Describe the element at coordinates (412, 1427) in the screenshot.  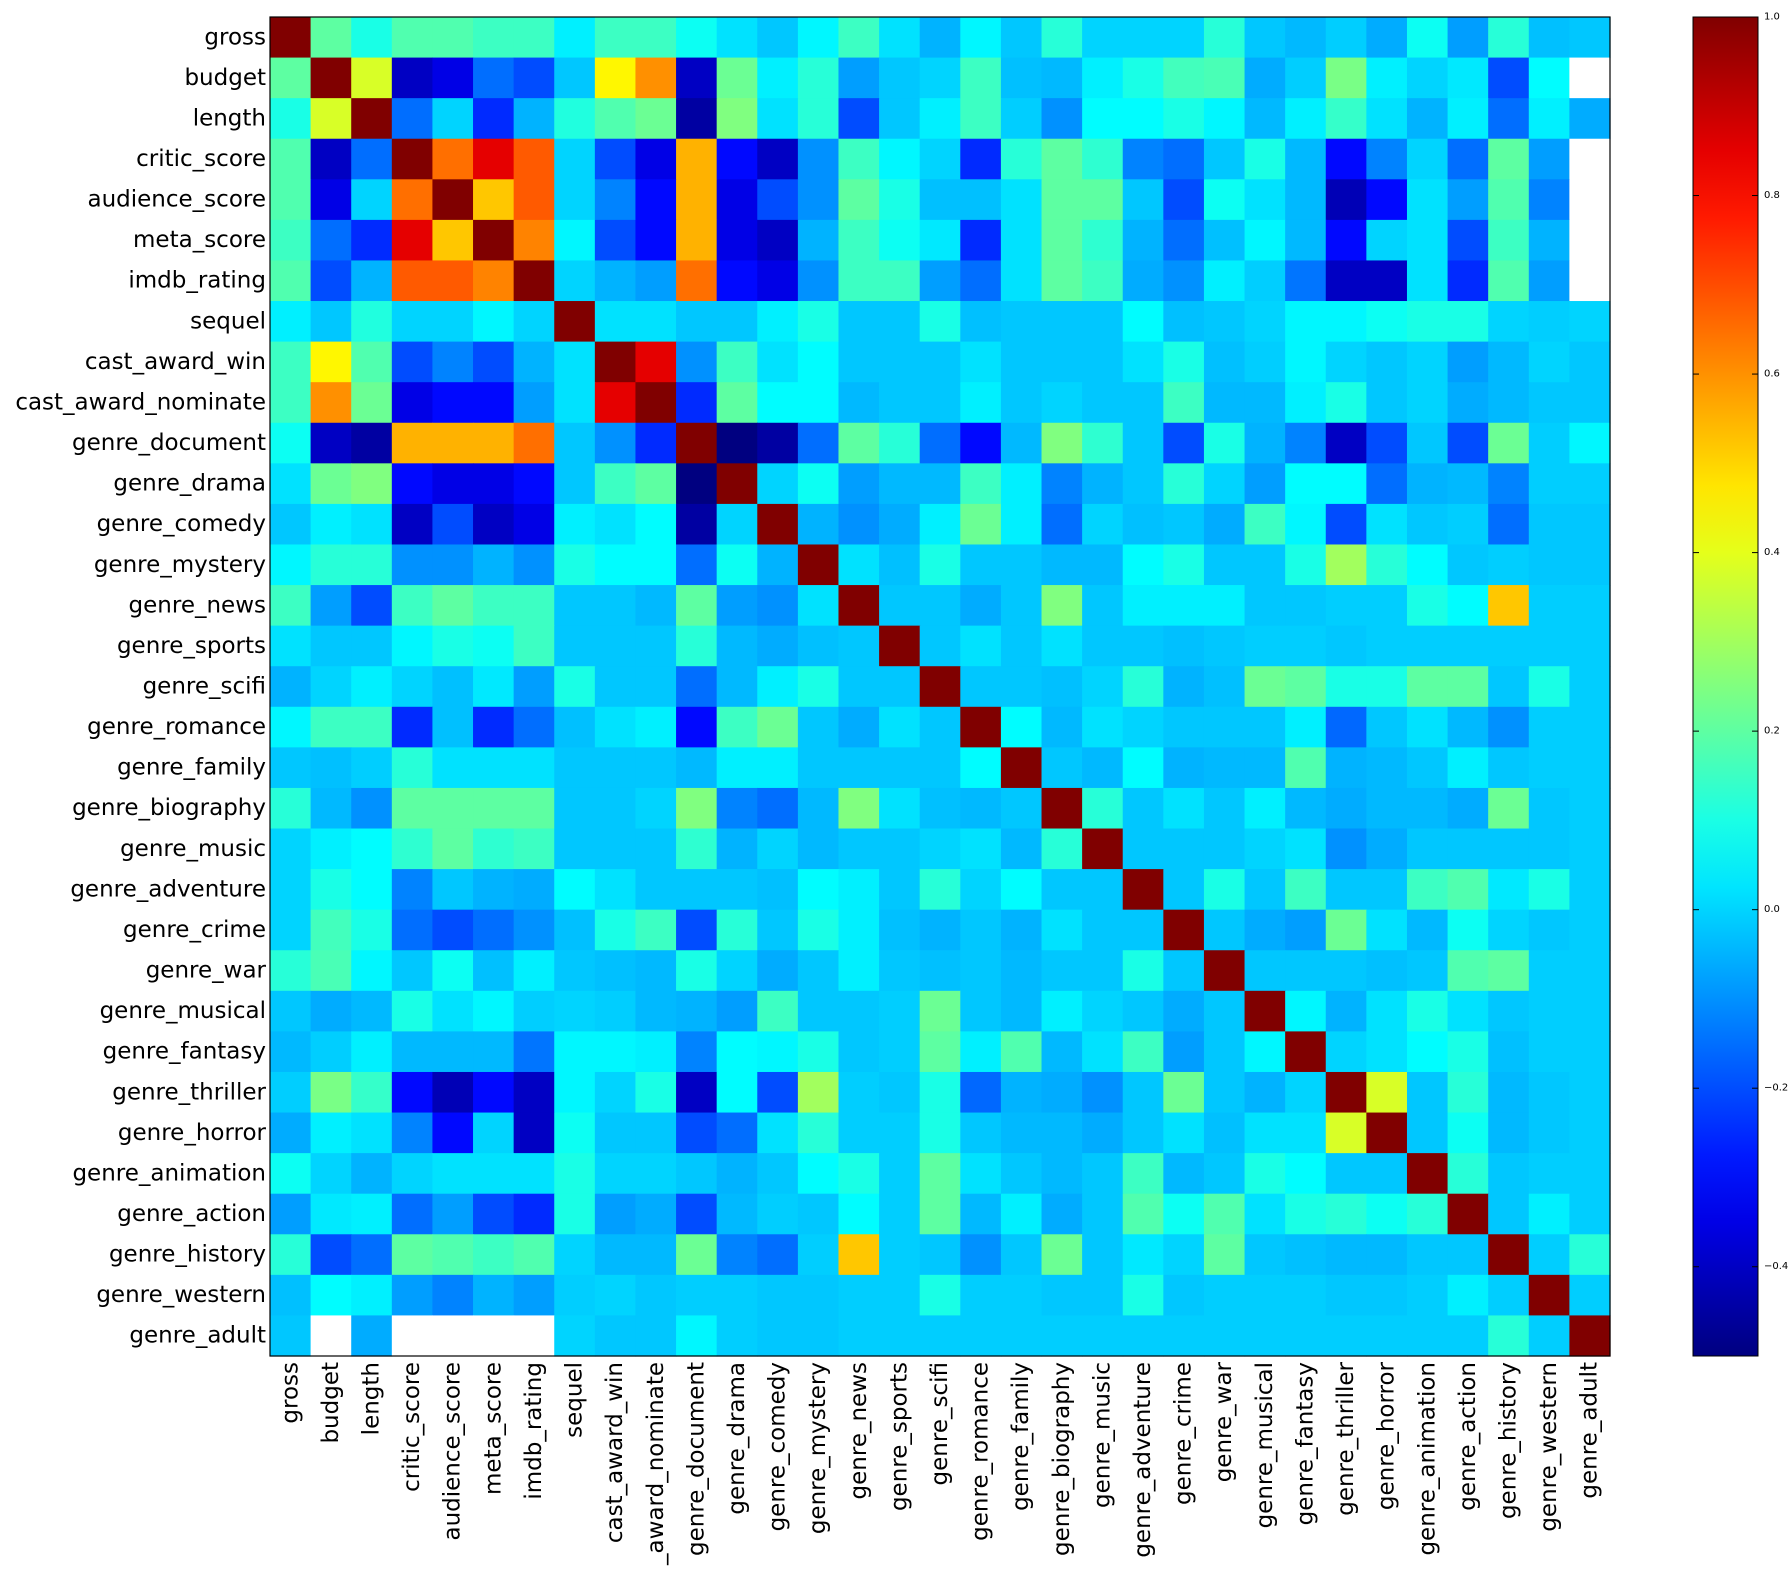
I see `x-tick-label: critic_score` at that location.